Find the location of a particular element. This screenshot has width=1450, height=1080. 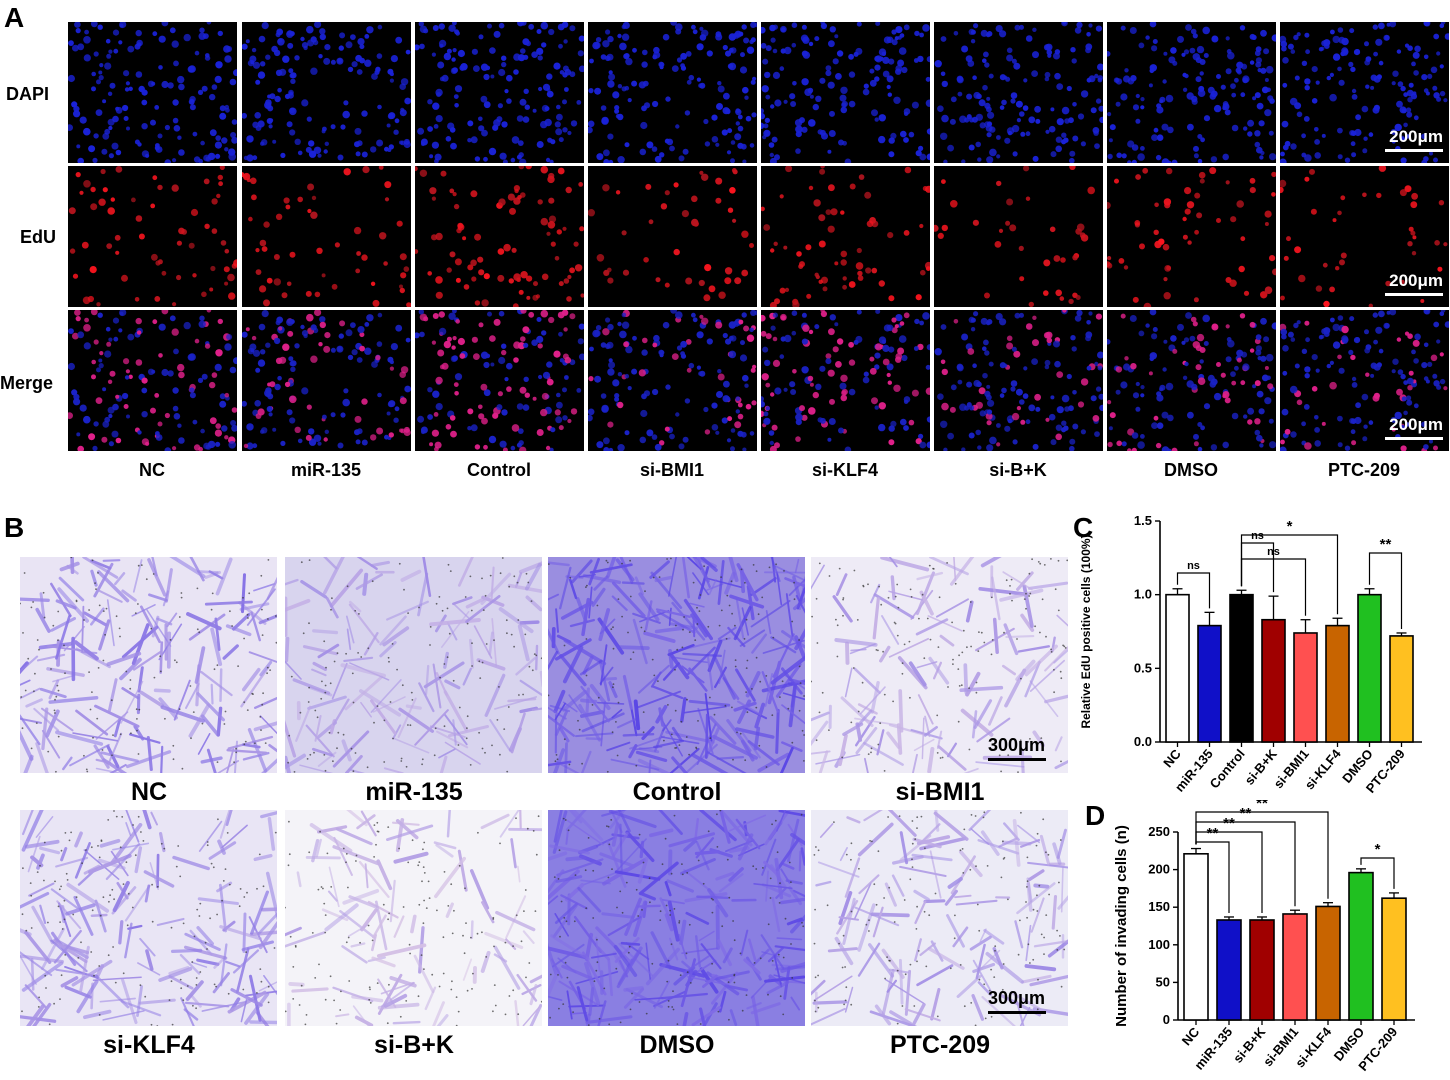

micrograph-dapi-si-b-k is located at coordinates (1018, 92).